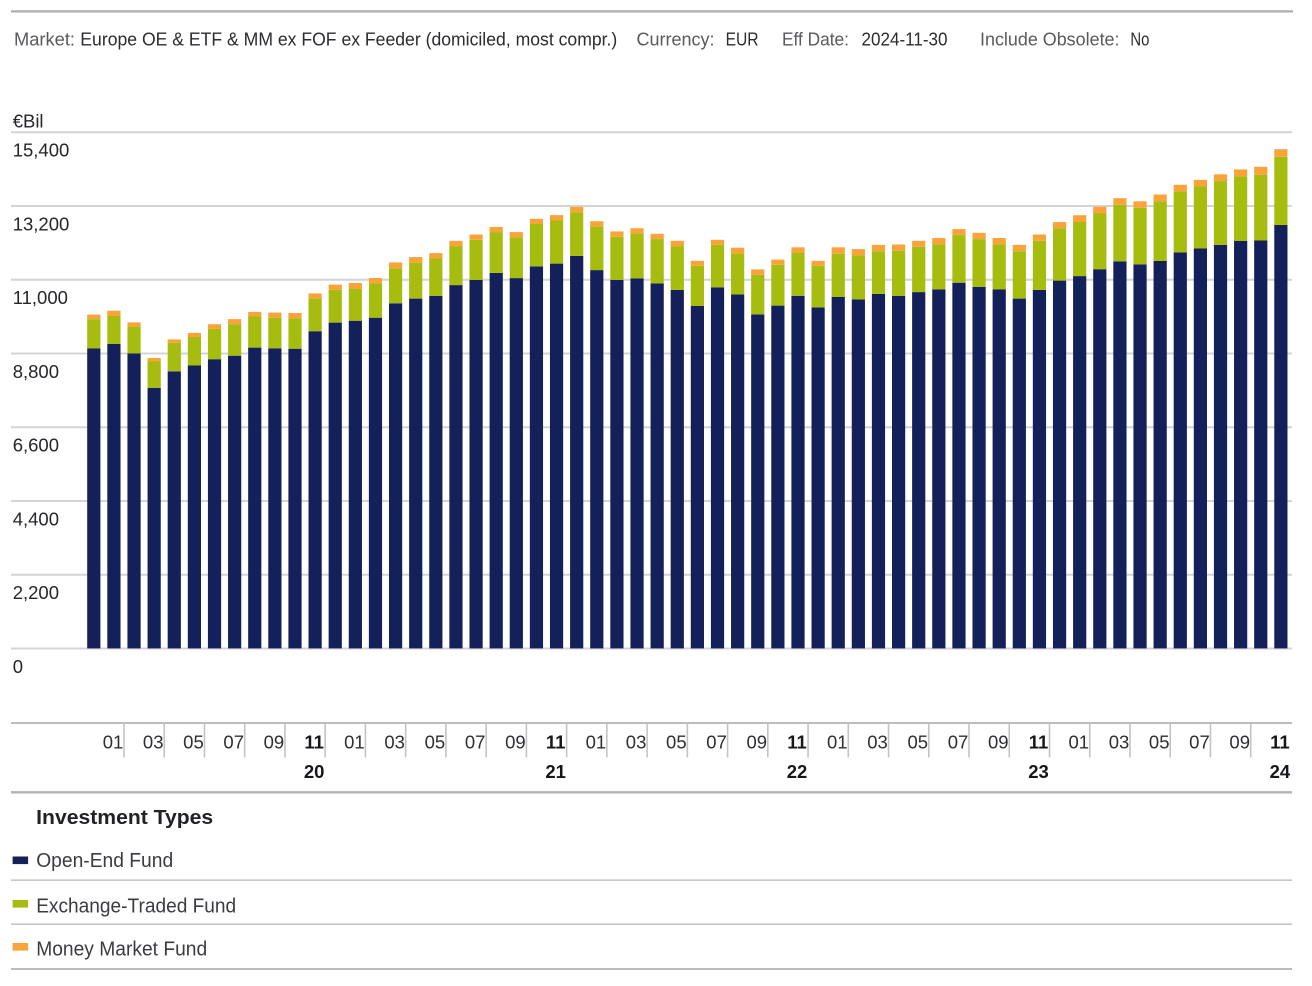 Image resolution: width=1312 pixels, height=986 pixels. Describe the element at coordinates (742, 39) in the screenshot. I see `svg-text: EUR` at that location.